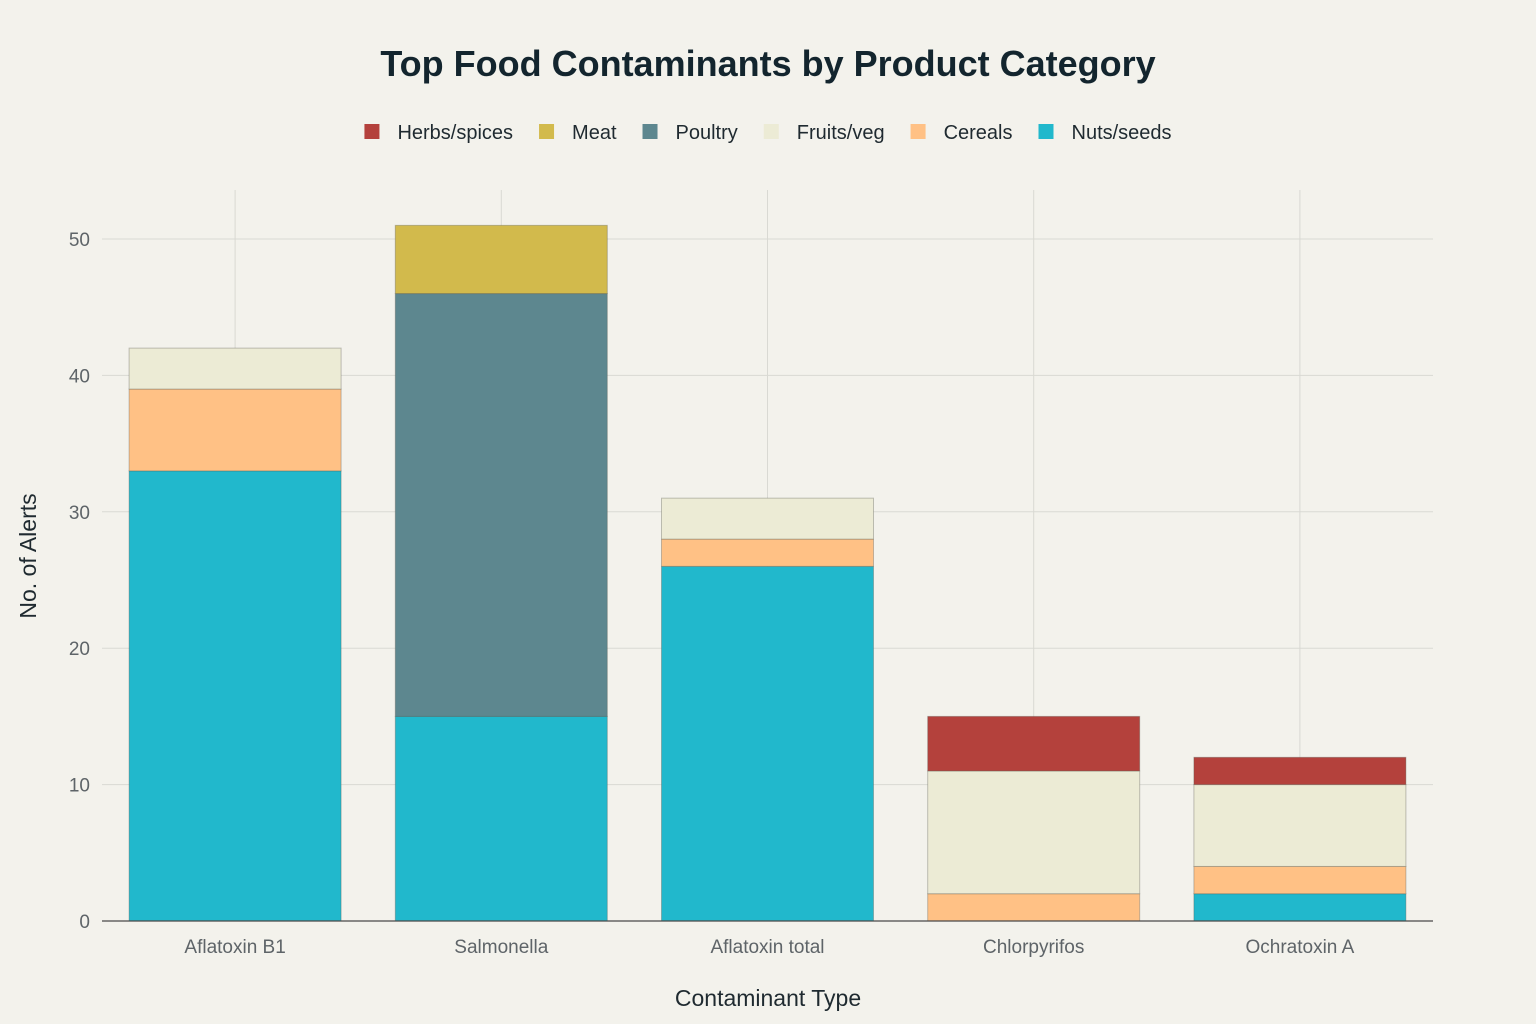  Describe the element at coordinates (594, 133) in the screenshot. I see `legend-label: Meat` at that location.